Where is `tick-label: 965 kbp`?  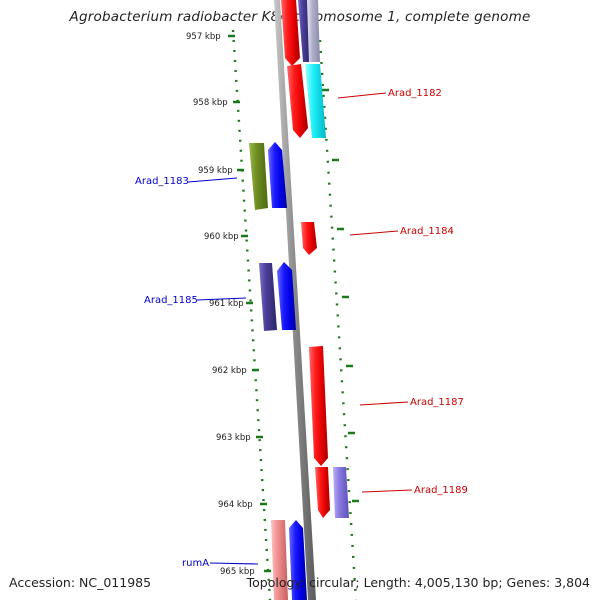
tick-label: 965 kbp is located at coordinates (237, 572).